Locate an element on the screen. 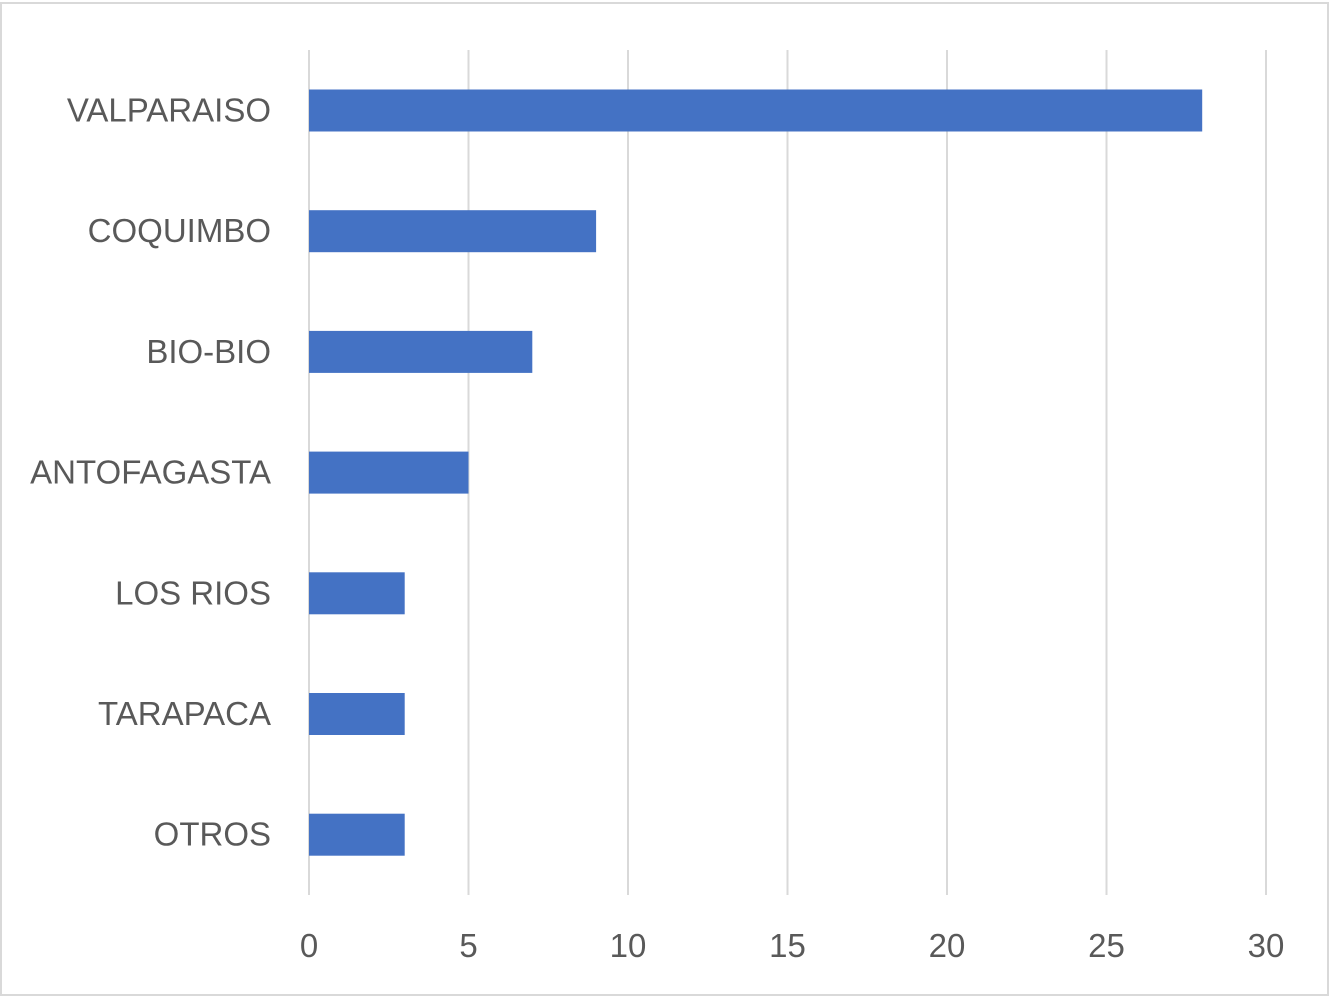 This screenshot has height=1001, width=1330. bar-los-rios is located at coordinates (357, 593).